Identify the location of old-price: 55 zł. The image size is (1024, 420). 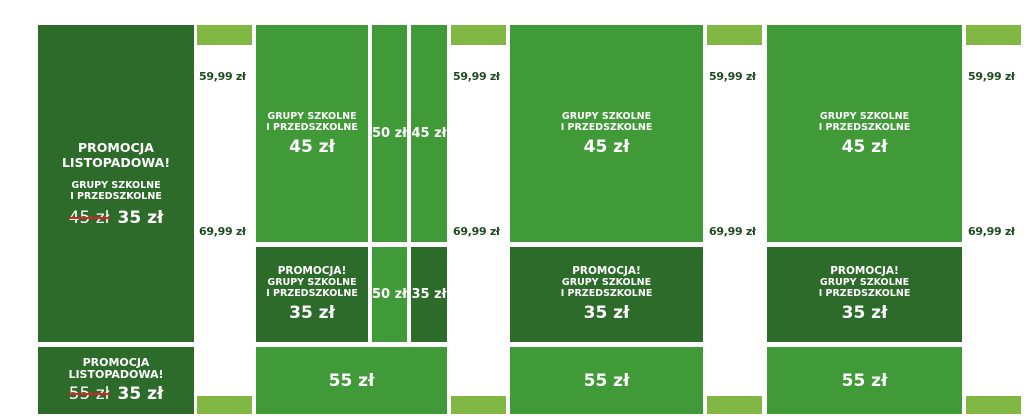
(89, 394).